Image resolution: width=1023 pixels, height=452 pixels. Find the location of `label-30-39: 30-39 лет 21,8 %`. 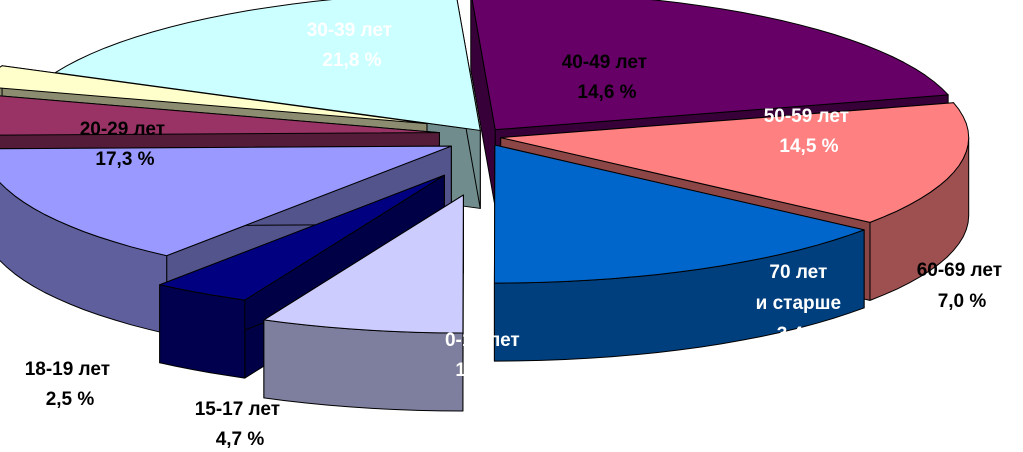

label-30-39: 30-39 лет 21,8 % is located at coordinates (352, 45).